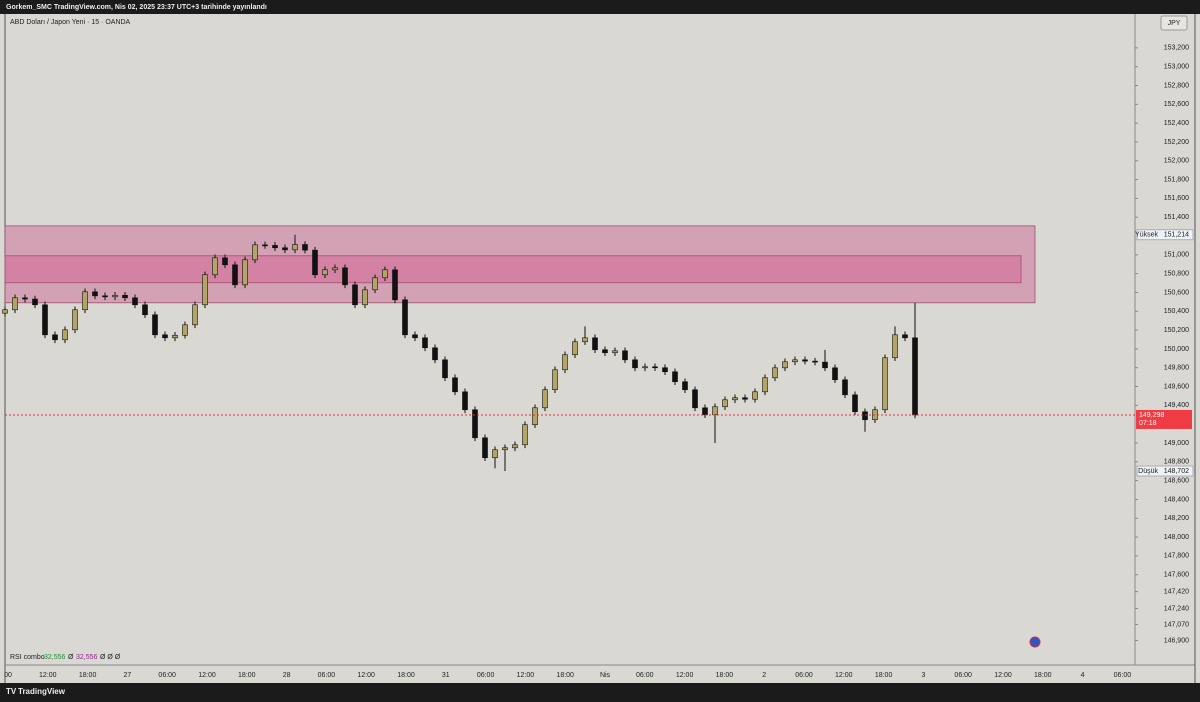  Describe the element at coordinates (605, 675) in the screenshot. I see `x-tick-label: Nis` at that location.